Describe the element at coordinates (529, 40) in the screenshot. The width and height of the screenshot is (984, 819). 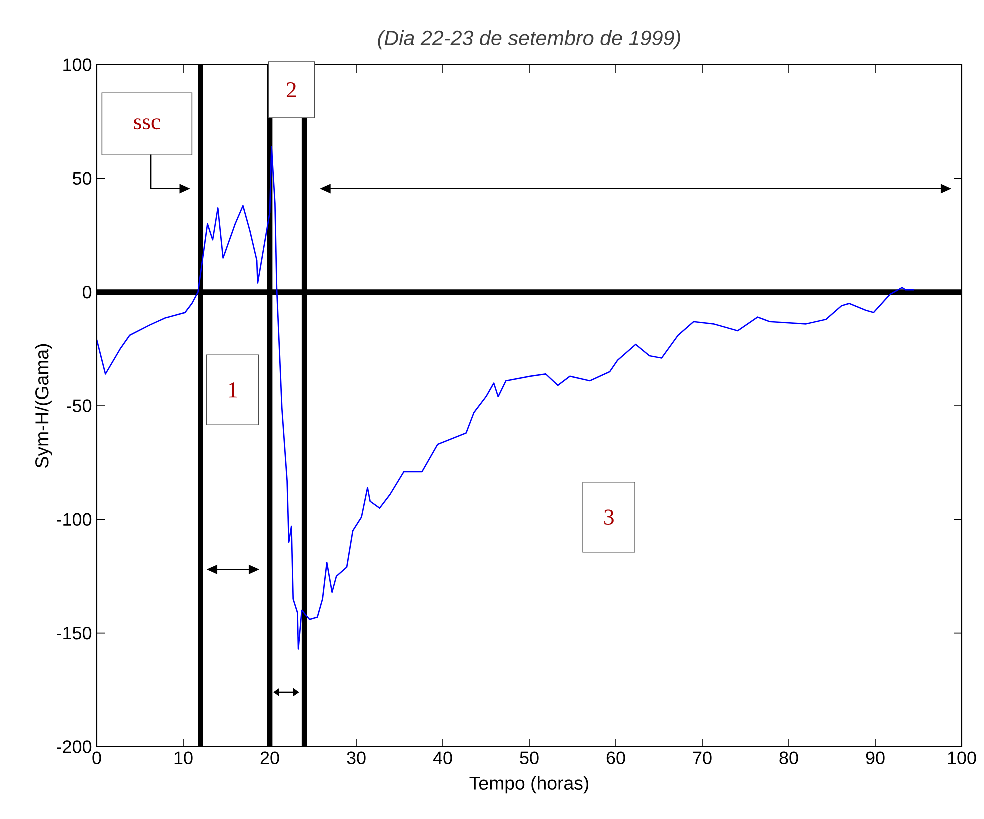
I see `chart-title: (Dia 22-23 de setembro de 1999)` at that location.